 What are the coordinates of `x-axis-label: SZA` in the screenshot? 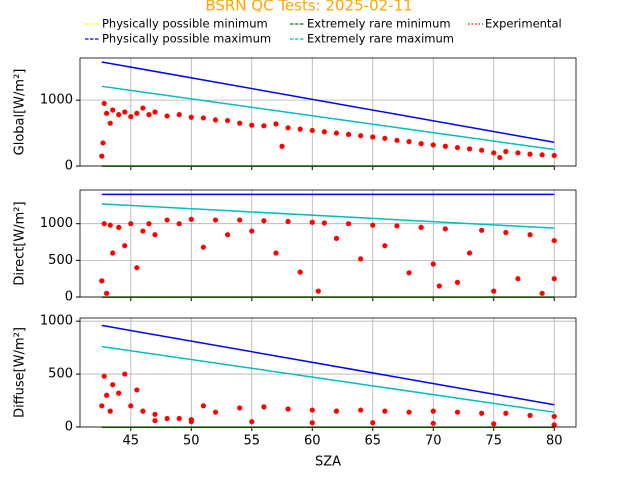 It's located at (328, 462).